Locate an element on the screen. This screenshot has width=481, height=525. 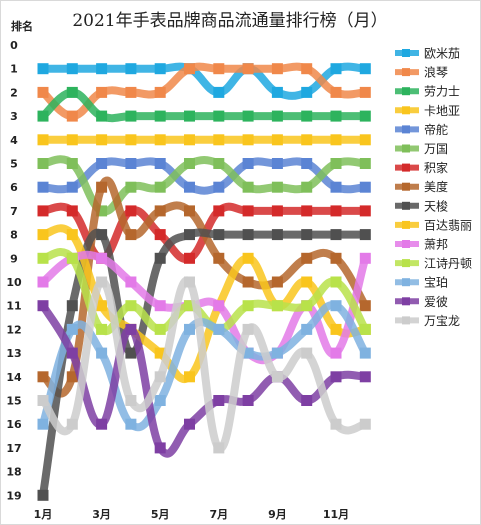
y-tick-label: 8 is located at coordinates (14, 235).